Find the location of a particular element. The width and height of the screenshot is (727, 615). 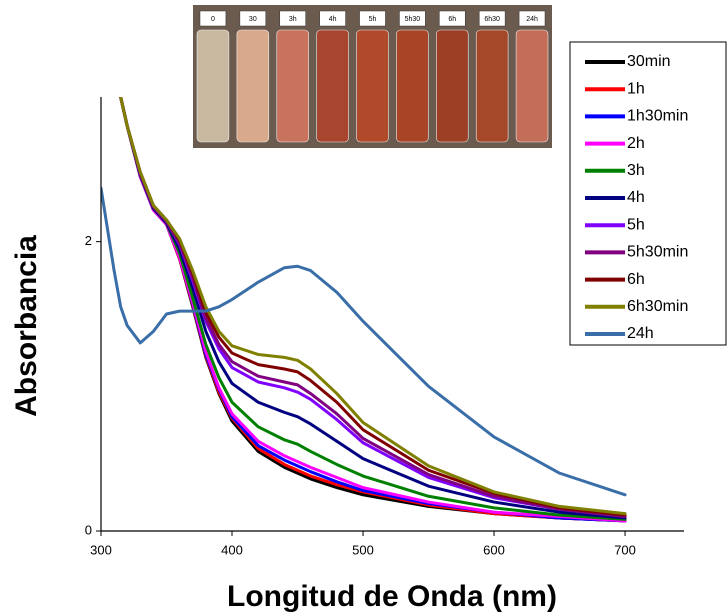

legend-label: 4h is located at coordinates (636, 197).